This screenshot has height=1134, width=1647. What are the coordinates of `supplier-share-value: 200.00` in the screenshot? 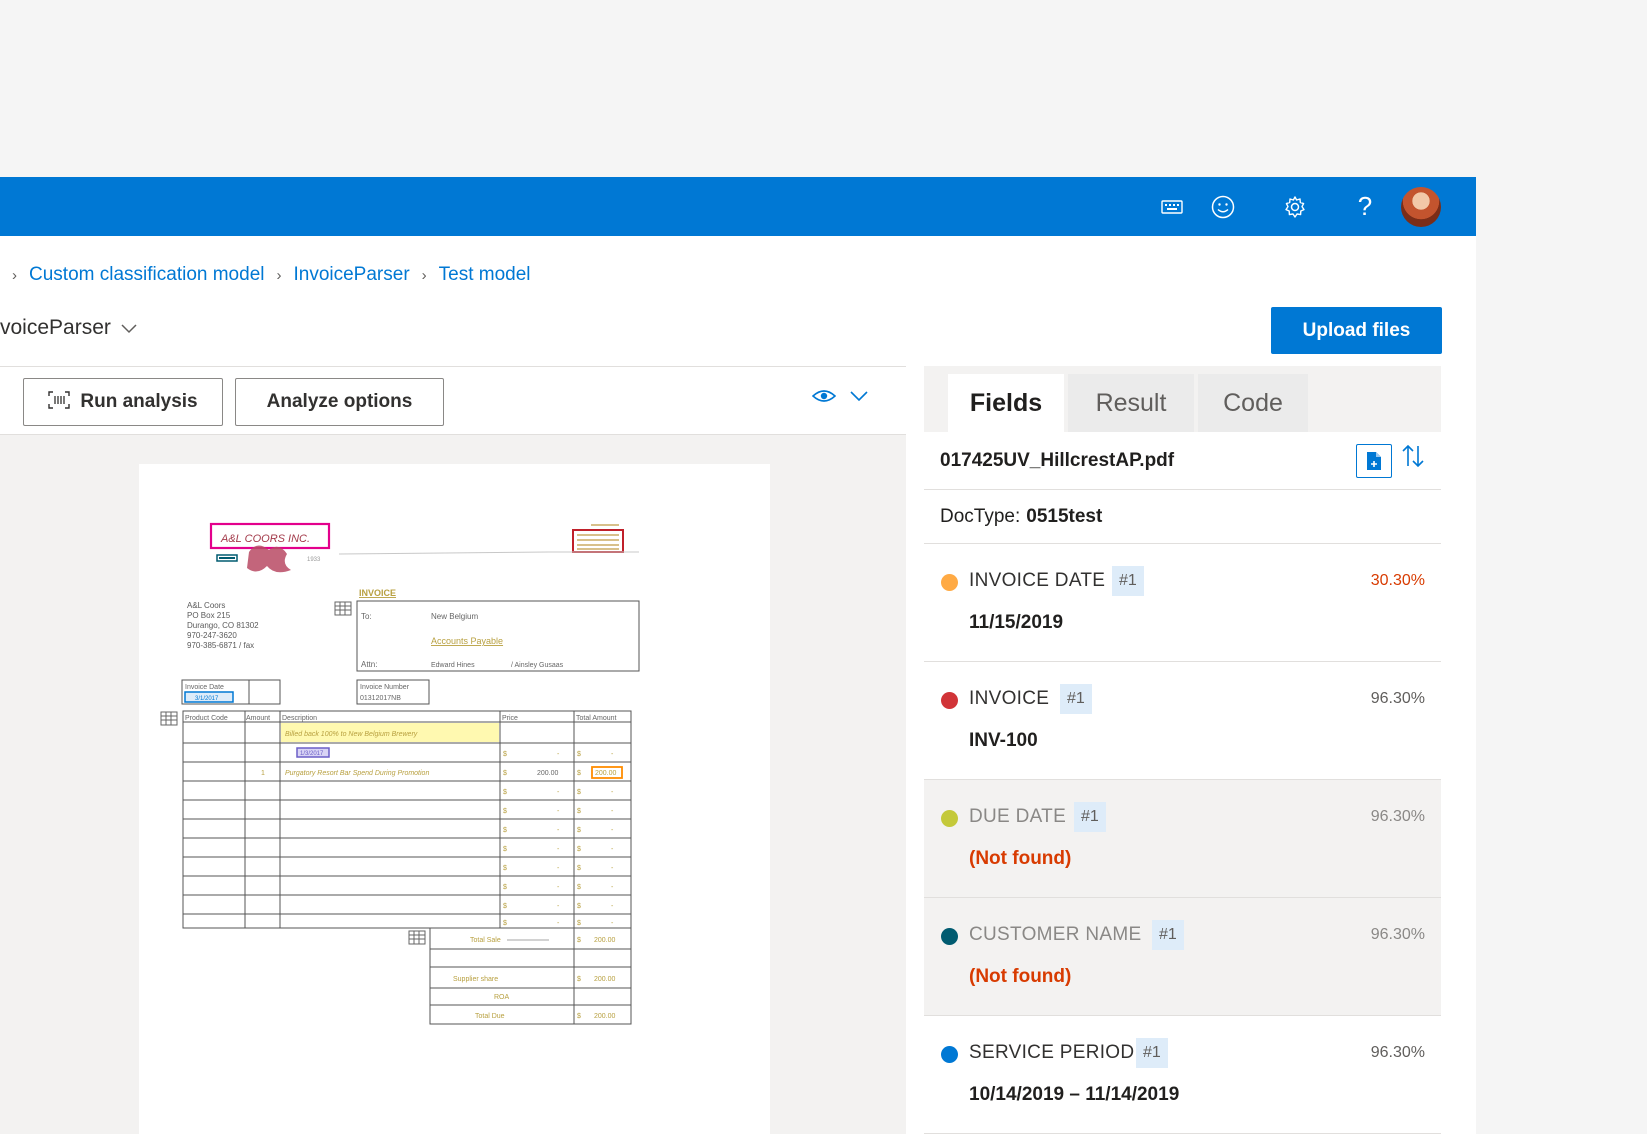 It's located at (605, 979).